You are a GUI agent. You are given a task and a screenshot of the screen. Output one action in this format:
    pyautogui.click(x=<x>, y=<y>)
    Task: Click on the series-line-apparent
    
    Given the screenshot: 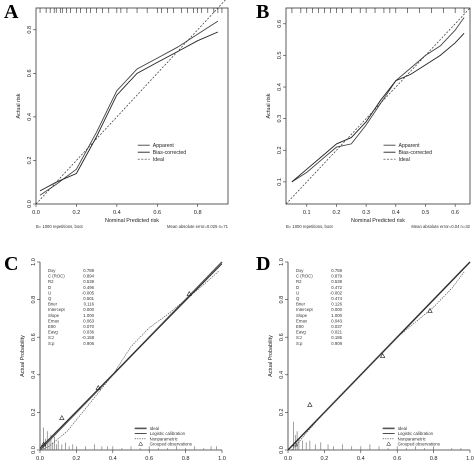 What is the action you would take?
    pyautogui.click(x=129, y=108)
    